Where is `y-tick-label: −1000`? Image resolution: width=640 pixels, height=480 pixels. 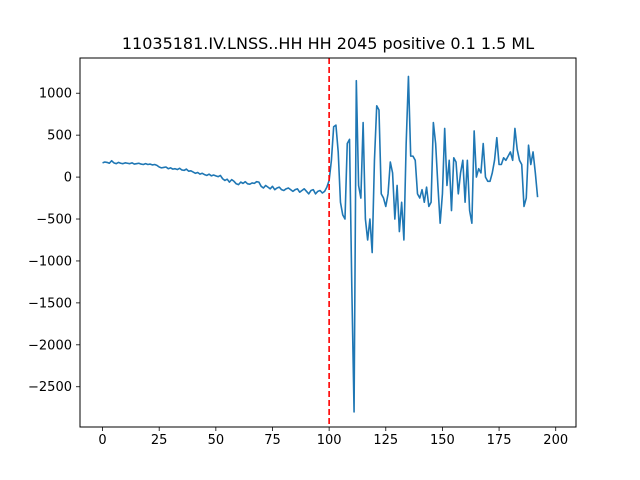
y-tick-label: −1000 is located at coordinates (50, 261).